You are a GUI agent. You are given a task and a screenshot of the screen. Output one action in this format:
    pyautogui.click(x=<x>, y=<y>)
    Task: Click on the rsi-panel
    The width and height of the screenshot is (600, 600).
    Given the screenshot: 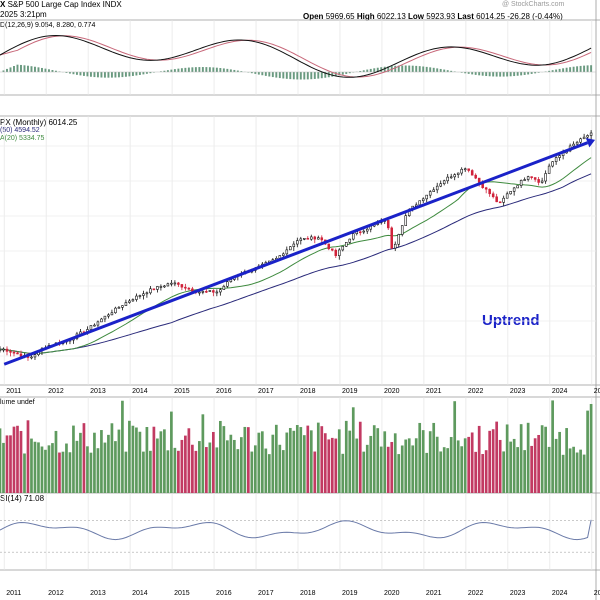 What is the action you would take?
    pyautogui.click(x=298, y=536)
    